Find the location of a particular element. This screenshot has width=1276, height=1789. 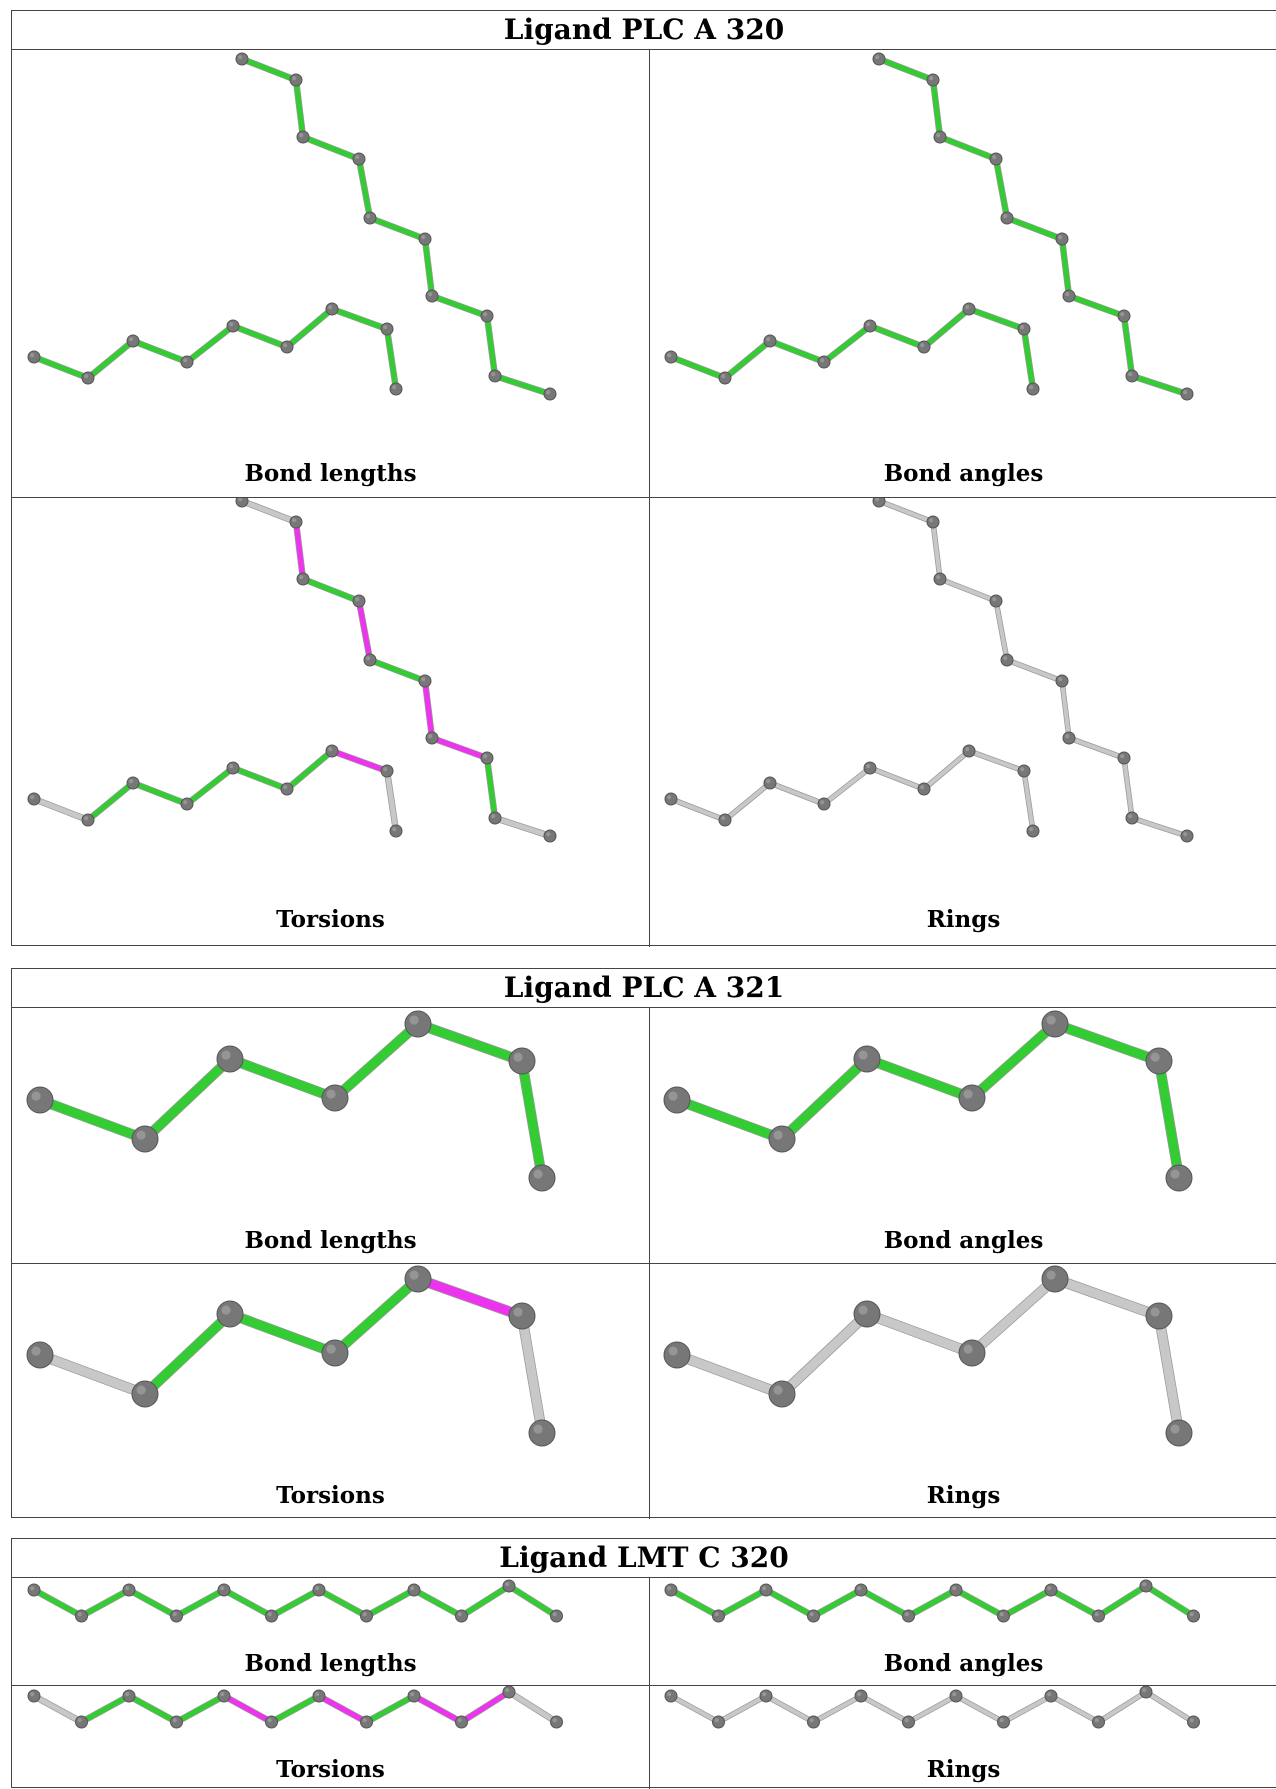

panel-torsions: Torsions is located at coordinates (330, 1391).